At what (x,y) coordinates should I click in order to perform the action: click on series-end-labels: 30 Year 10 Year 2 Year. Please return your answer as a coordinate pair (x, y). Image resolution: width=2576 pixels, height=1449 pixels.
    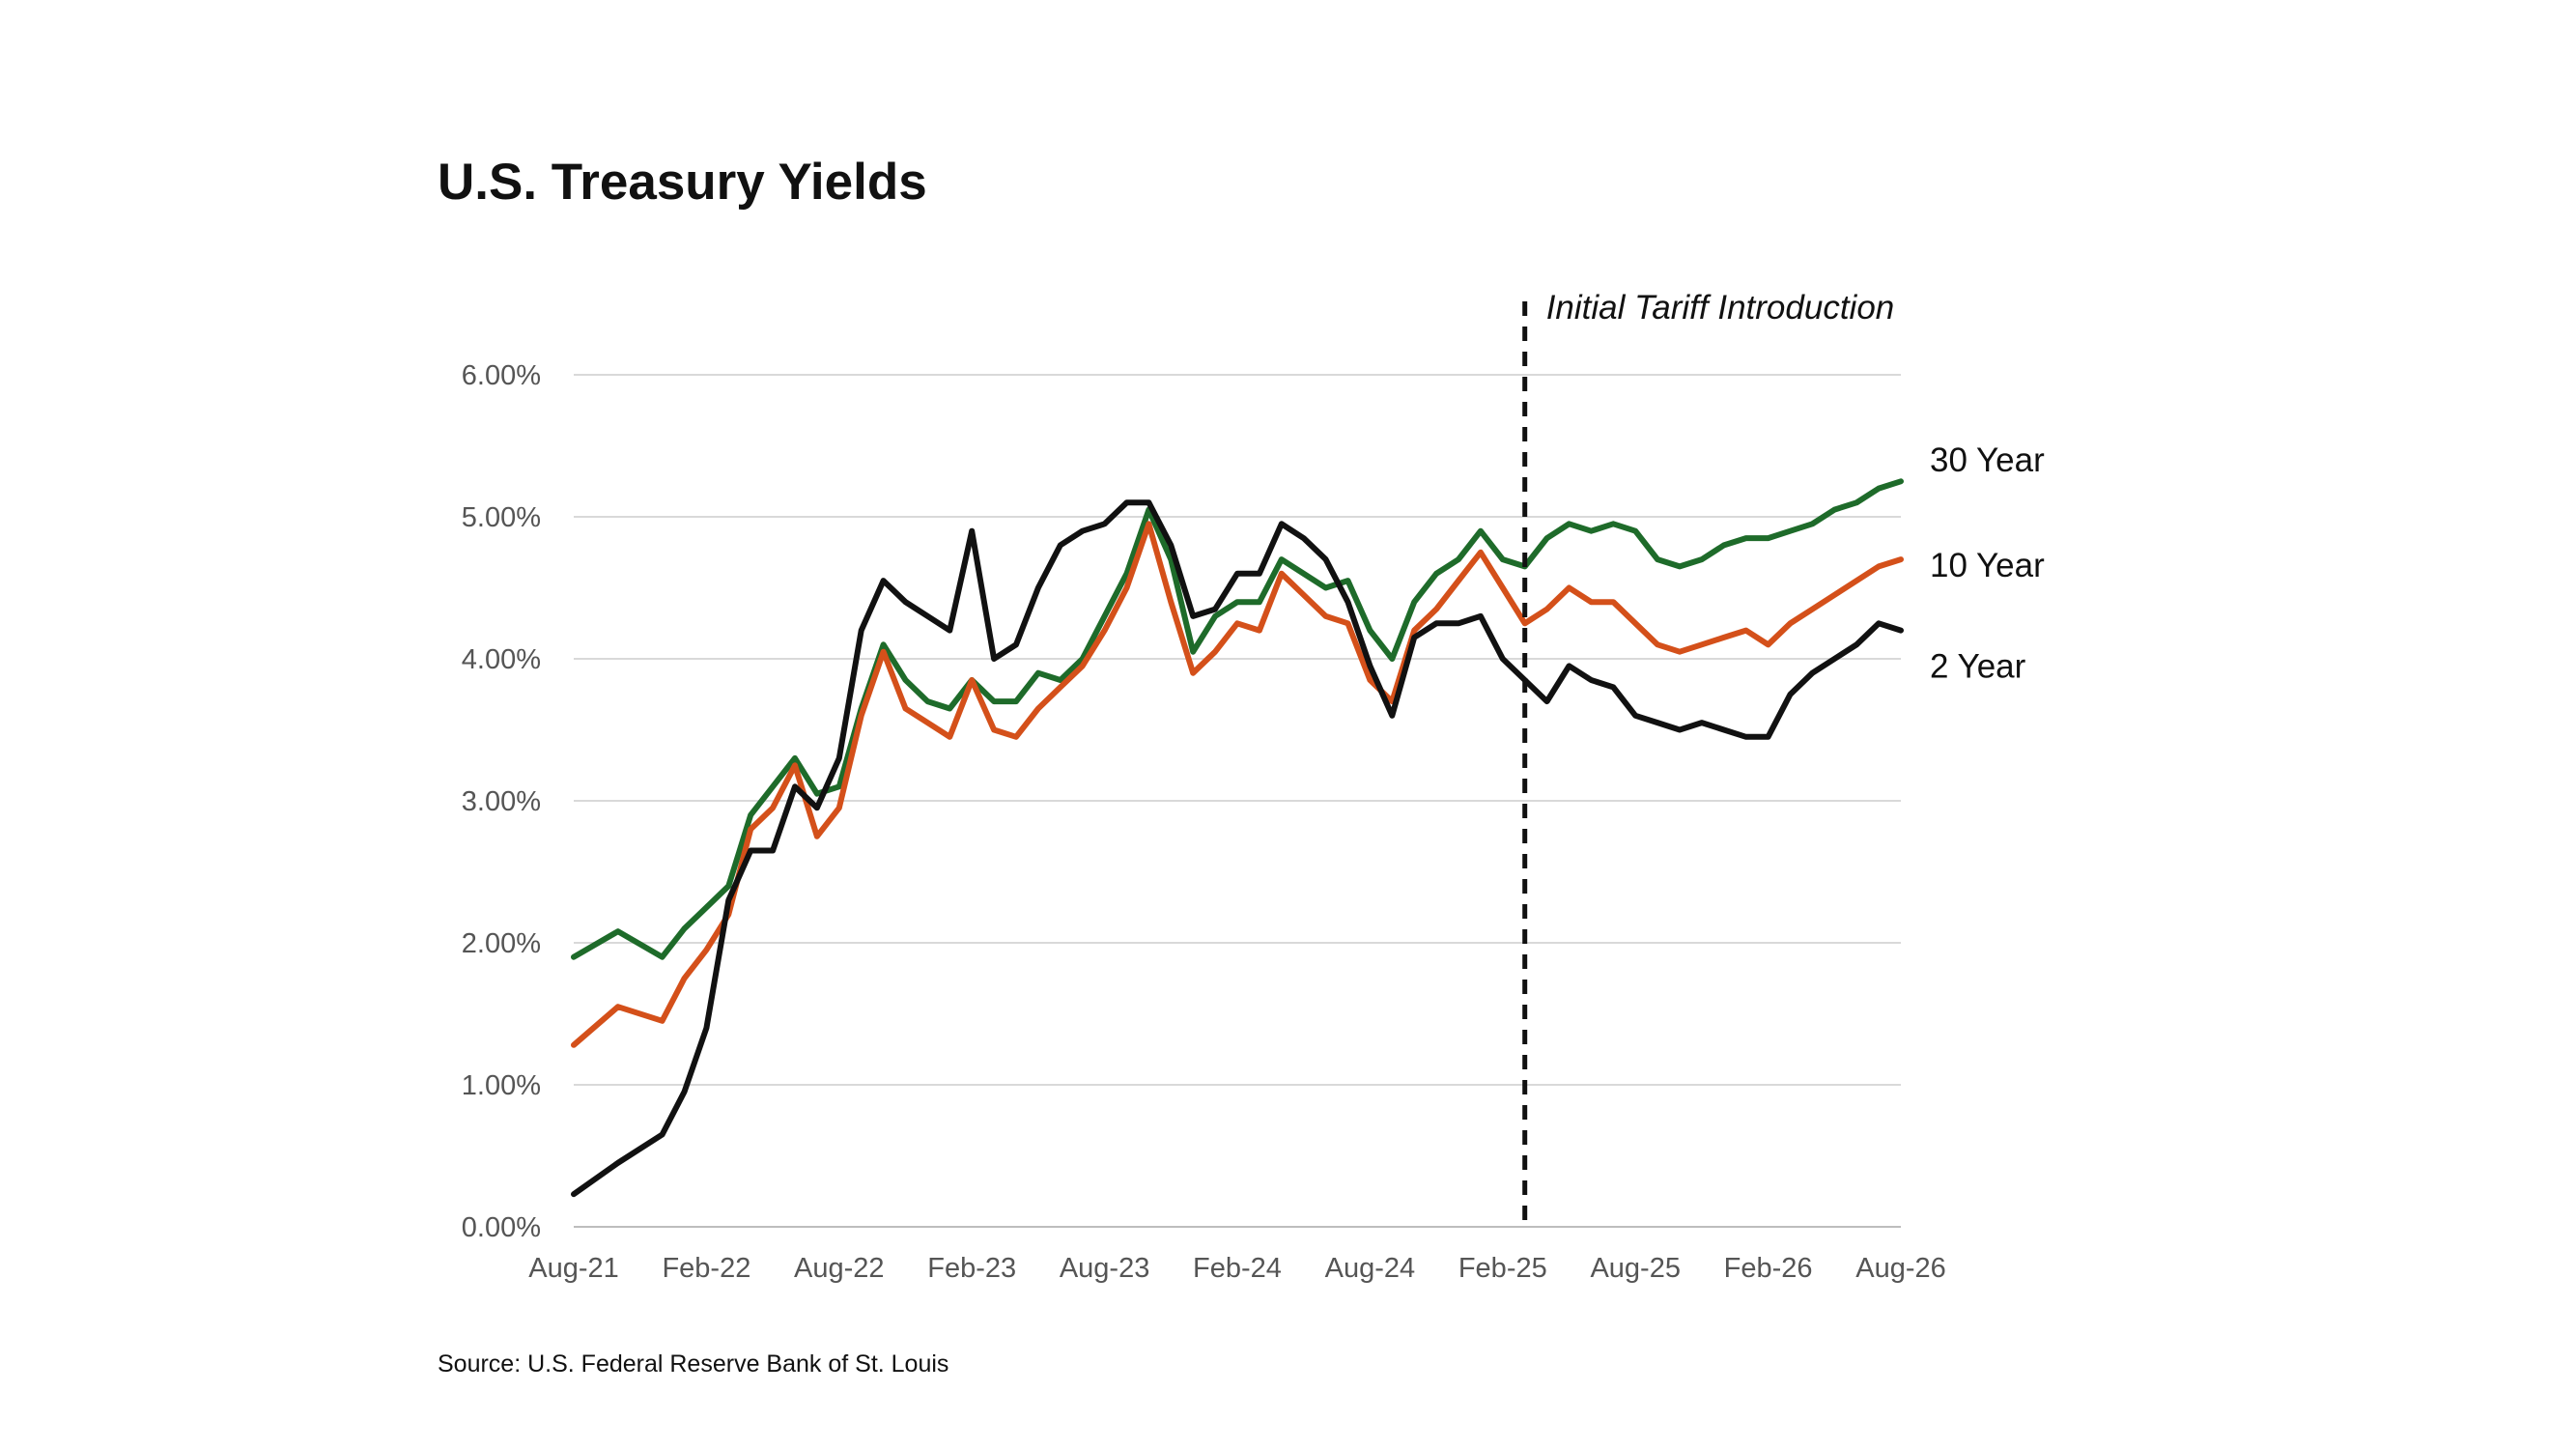
    Looking at the image, I should click on (1987, 563).